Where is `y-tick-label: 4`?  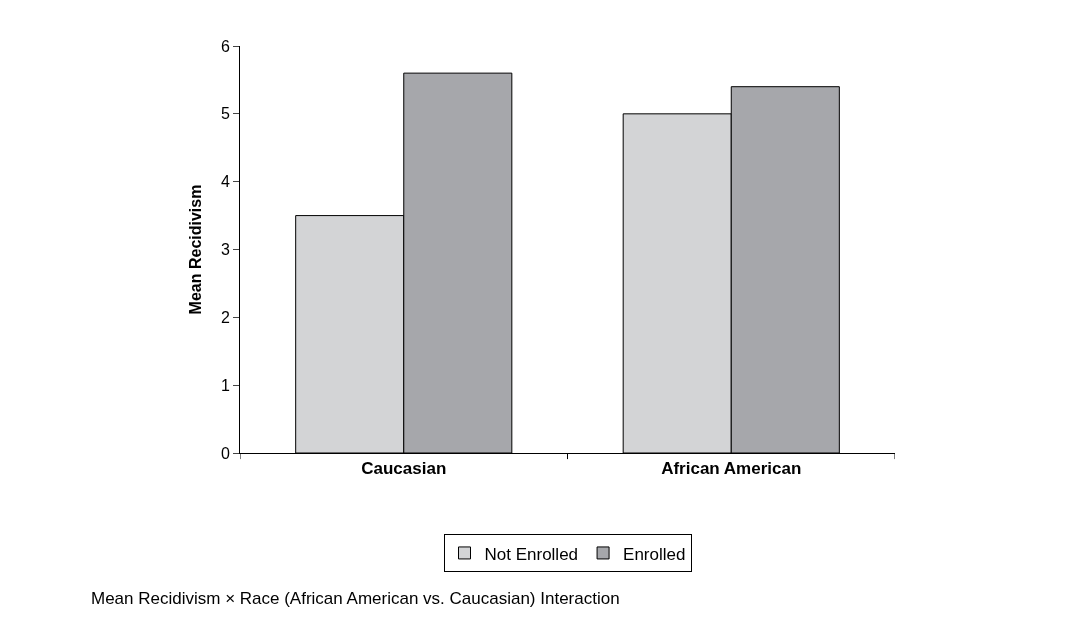
y-tick-label: 4 is located at coordinates (225, 182).